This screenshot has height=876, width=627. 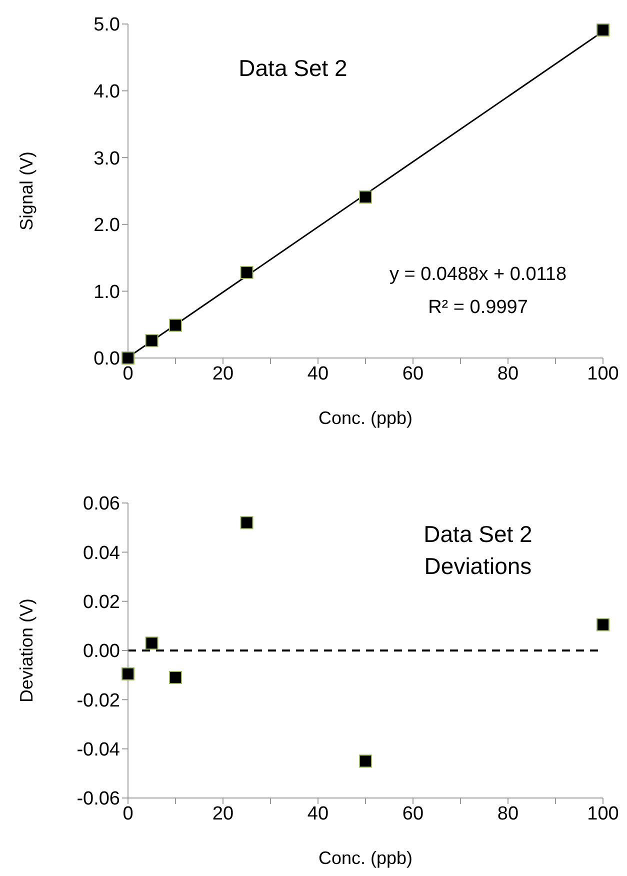 I want to click on y-tick-label: -0.06, so click(x=98, y=799).